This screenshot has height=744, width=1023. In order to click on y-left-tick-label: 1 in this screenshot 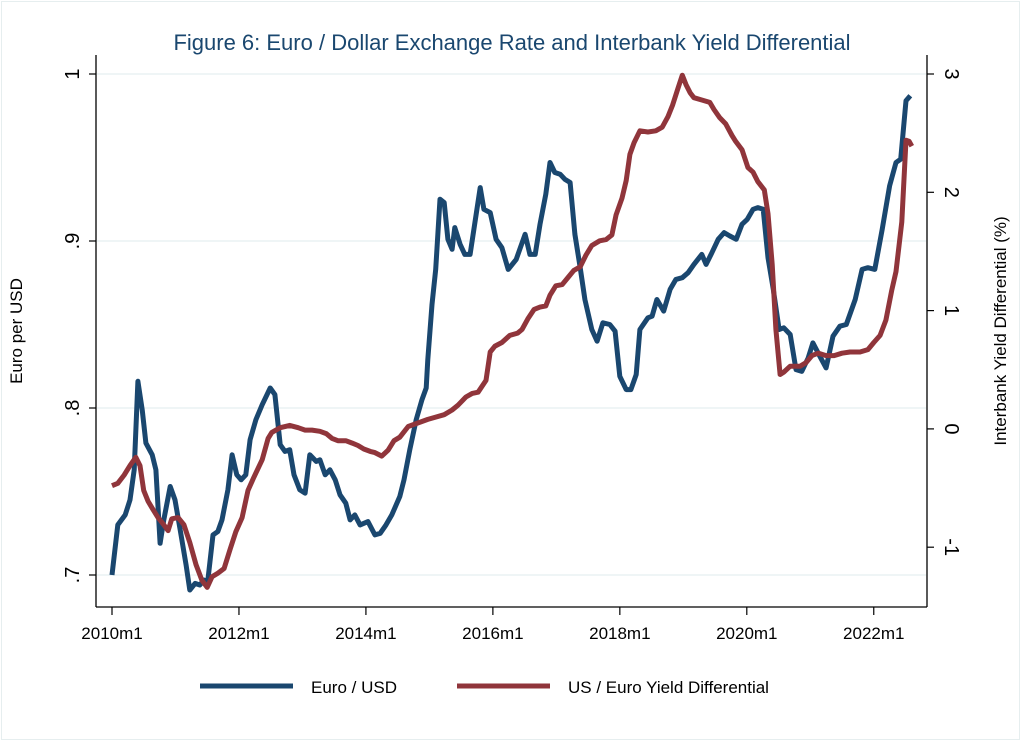, I will do `click(73, 73)`.